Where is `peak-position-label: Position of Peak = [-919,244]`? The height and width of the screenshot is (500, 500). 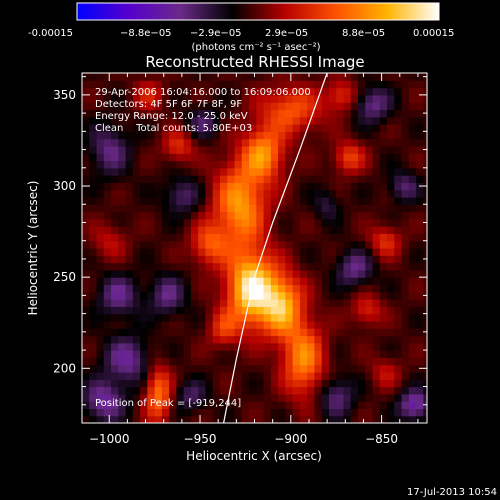 peak-position-label: Position of Peak = [-919,244] is located at coordinates (168, 403).